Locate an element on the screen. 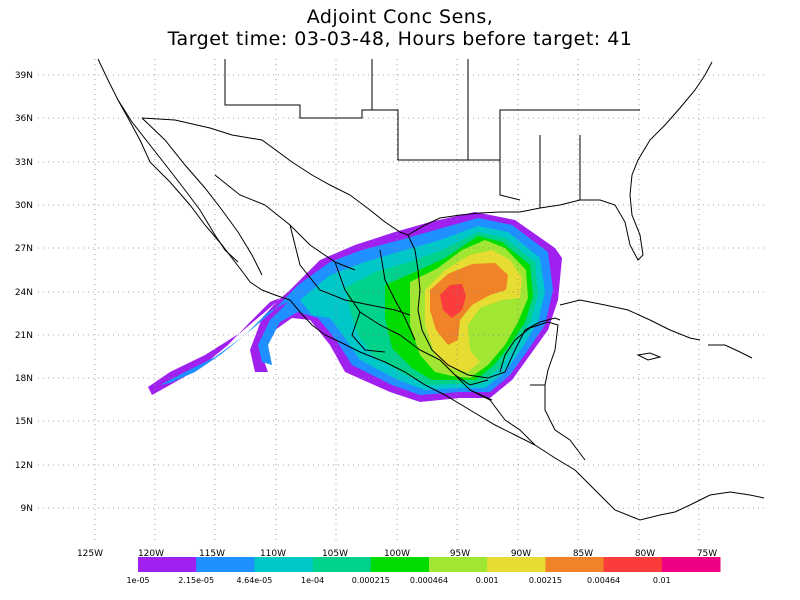 This screenshot has width=800, height=600. lat-tick: 30N is located at coordinates (24, 206).